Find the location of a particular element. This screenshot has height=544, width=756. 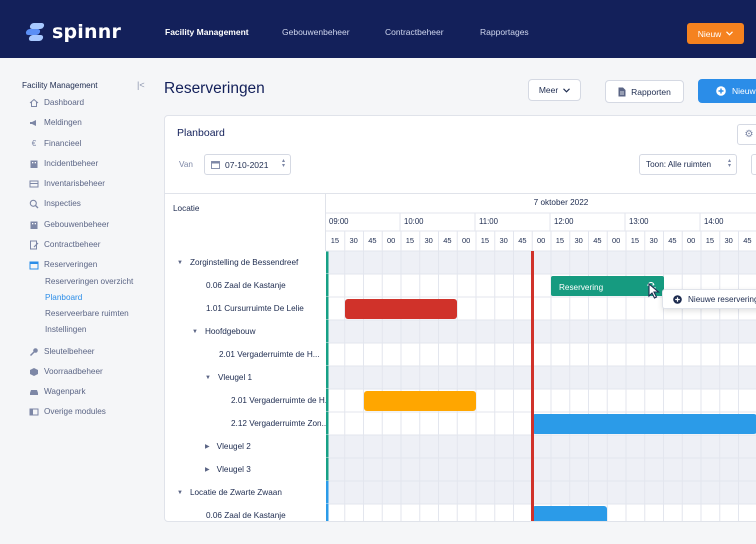

hour-label: 13:00 is located at coordinates (639, 221).